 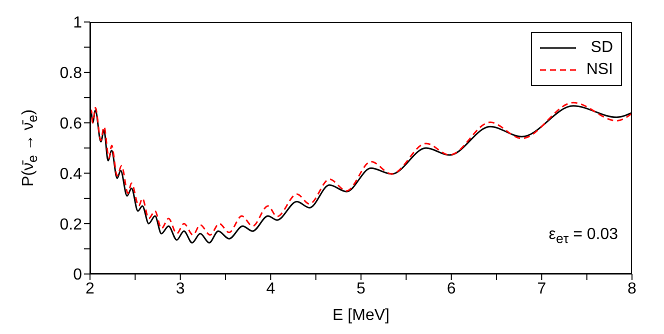 What do you see at coordinates (632, 289) in the screenshot?
I see `x-tick-label: 8` at bounding box center [632, 289].